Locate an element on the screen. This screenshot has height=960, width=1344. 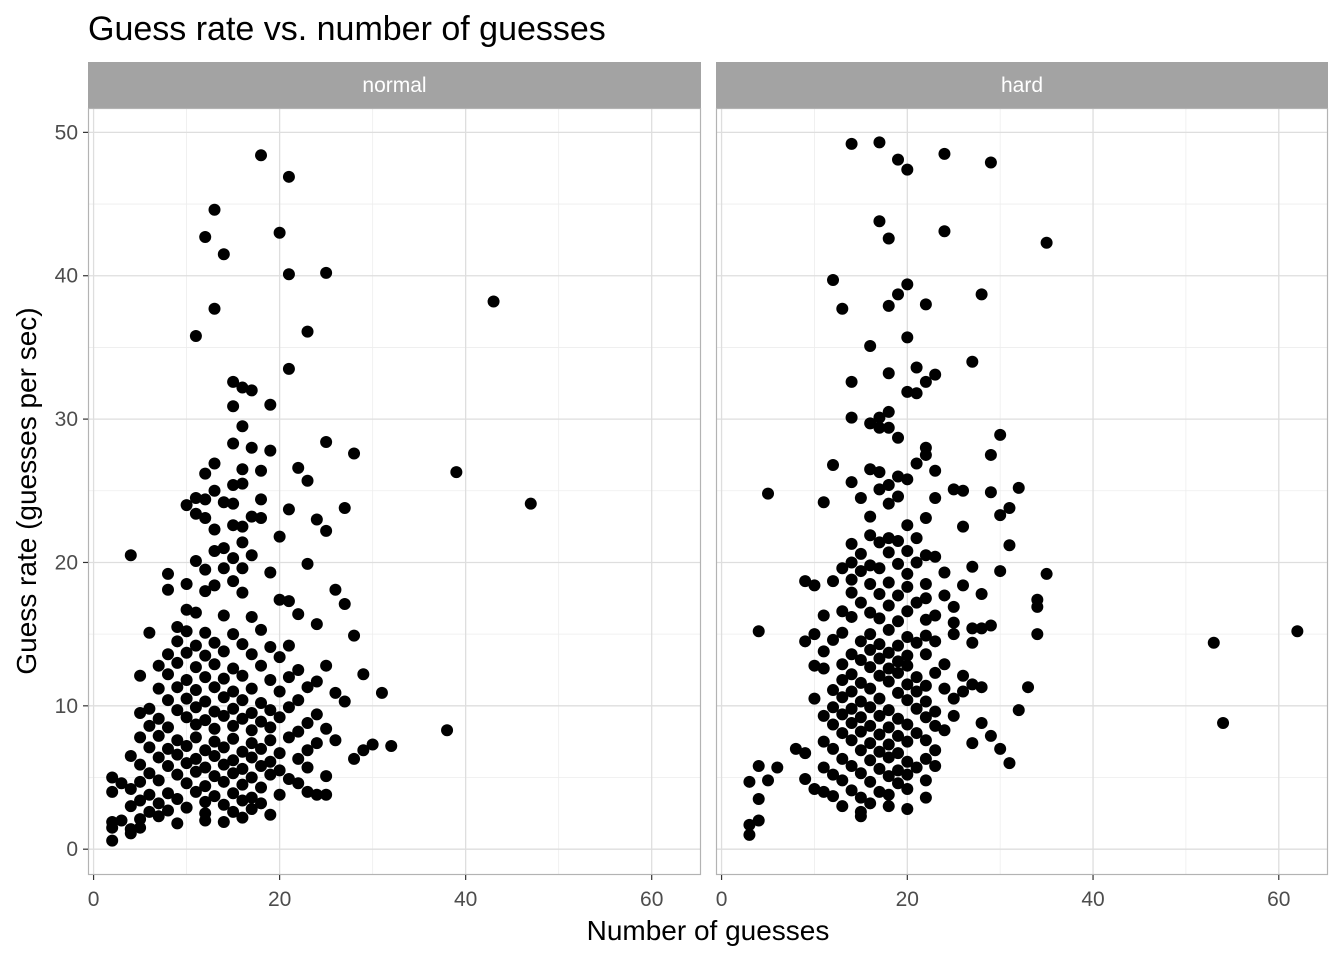
strip-label-hard: hard is located at coordinates (1022, 85).